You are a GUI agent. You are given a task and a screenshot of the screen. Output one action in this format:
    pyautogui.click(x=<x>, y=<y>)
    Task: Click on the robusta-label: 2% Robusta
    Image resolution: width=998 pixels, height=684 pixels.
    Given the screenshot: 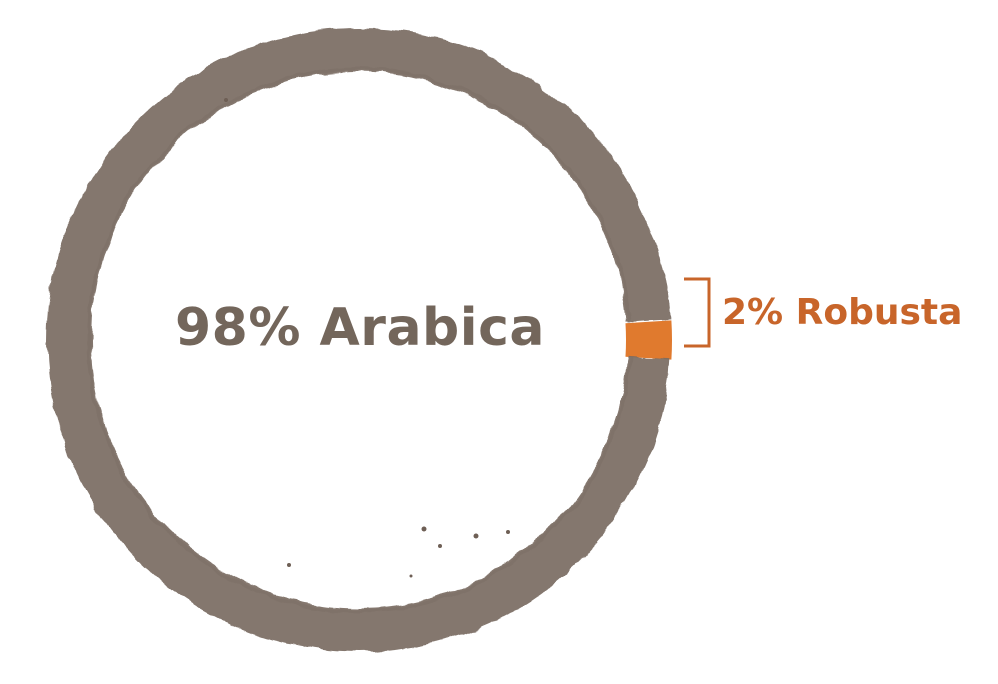 What is the action you would take?
    pyautogui.click(x=842, y=312)
    